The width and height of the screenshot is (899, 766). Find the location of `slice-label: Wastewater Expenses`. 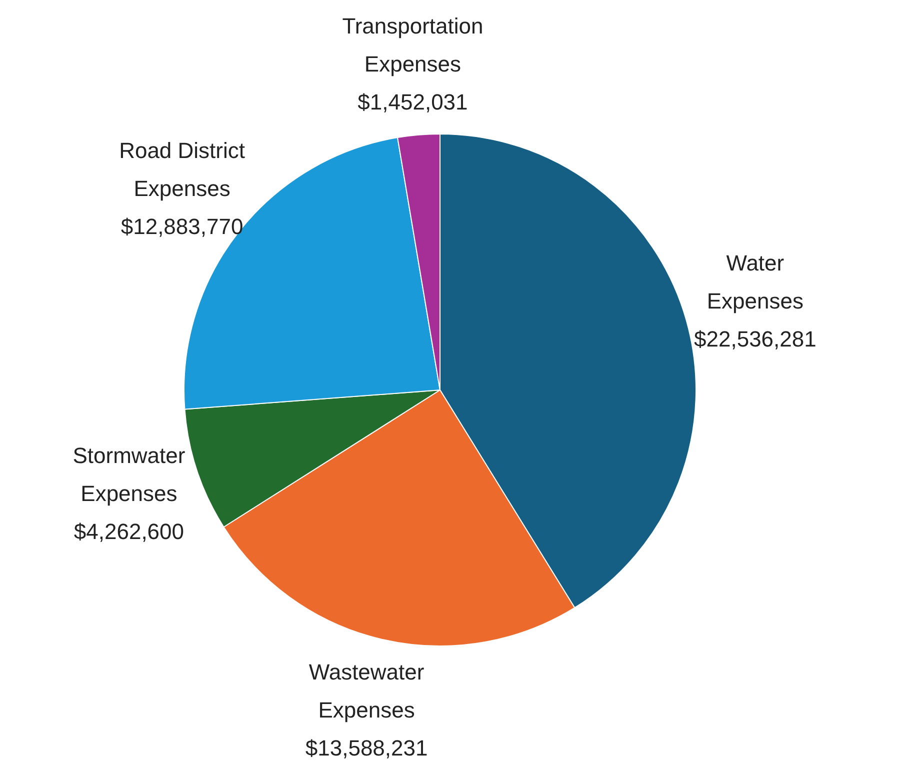

slice-label: Wastewater Expenses is located at coordinates (366, 690).